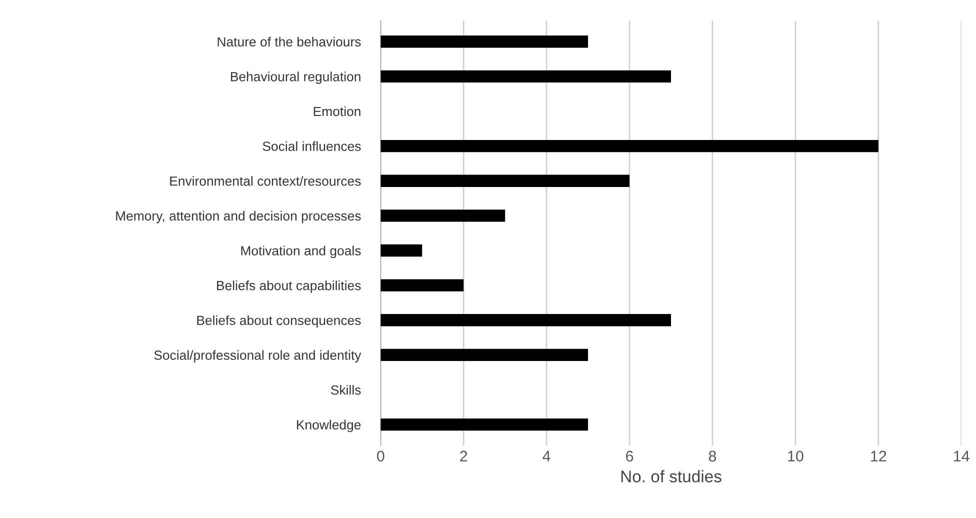 Image resolution: width=976 pixels, height=518 pixels. Describe the element at coordinates (546, 456) in the screenshot. I see `x-tick-label: 4` at that location.